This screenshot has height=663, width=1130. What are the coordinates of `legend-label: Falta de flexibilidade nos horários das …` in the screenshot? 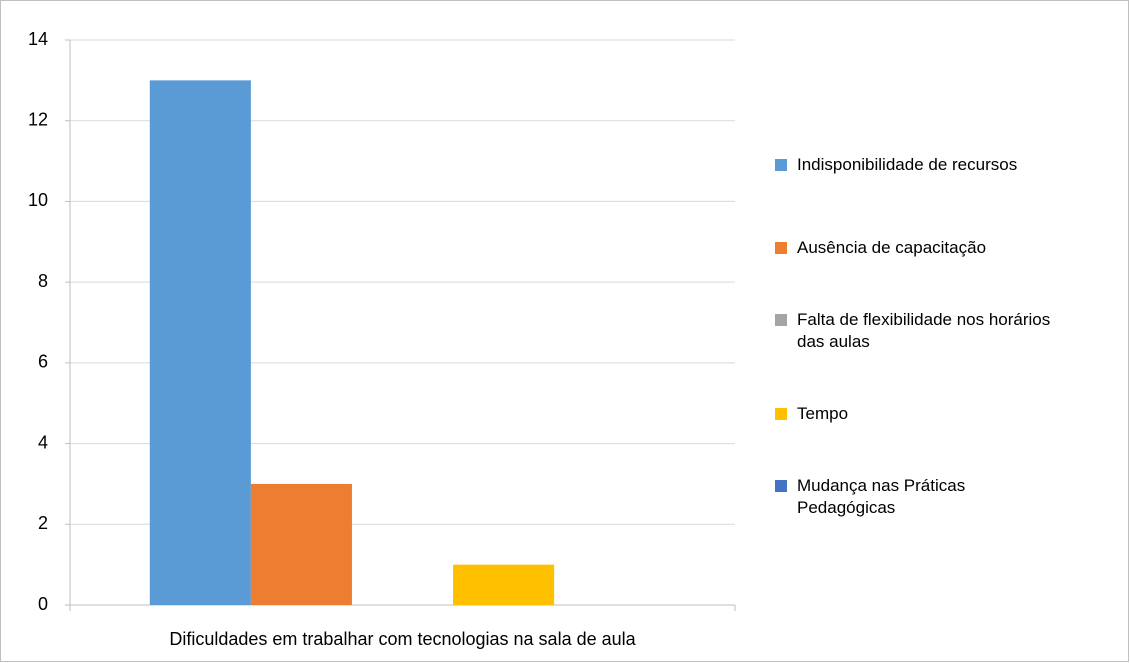 It's located at (924, 330).